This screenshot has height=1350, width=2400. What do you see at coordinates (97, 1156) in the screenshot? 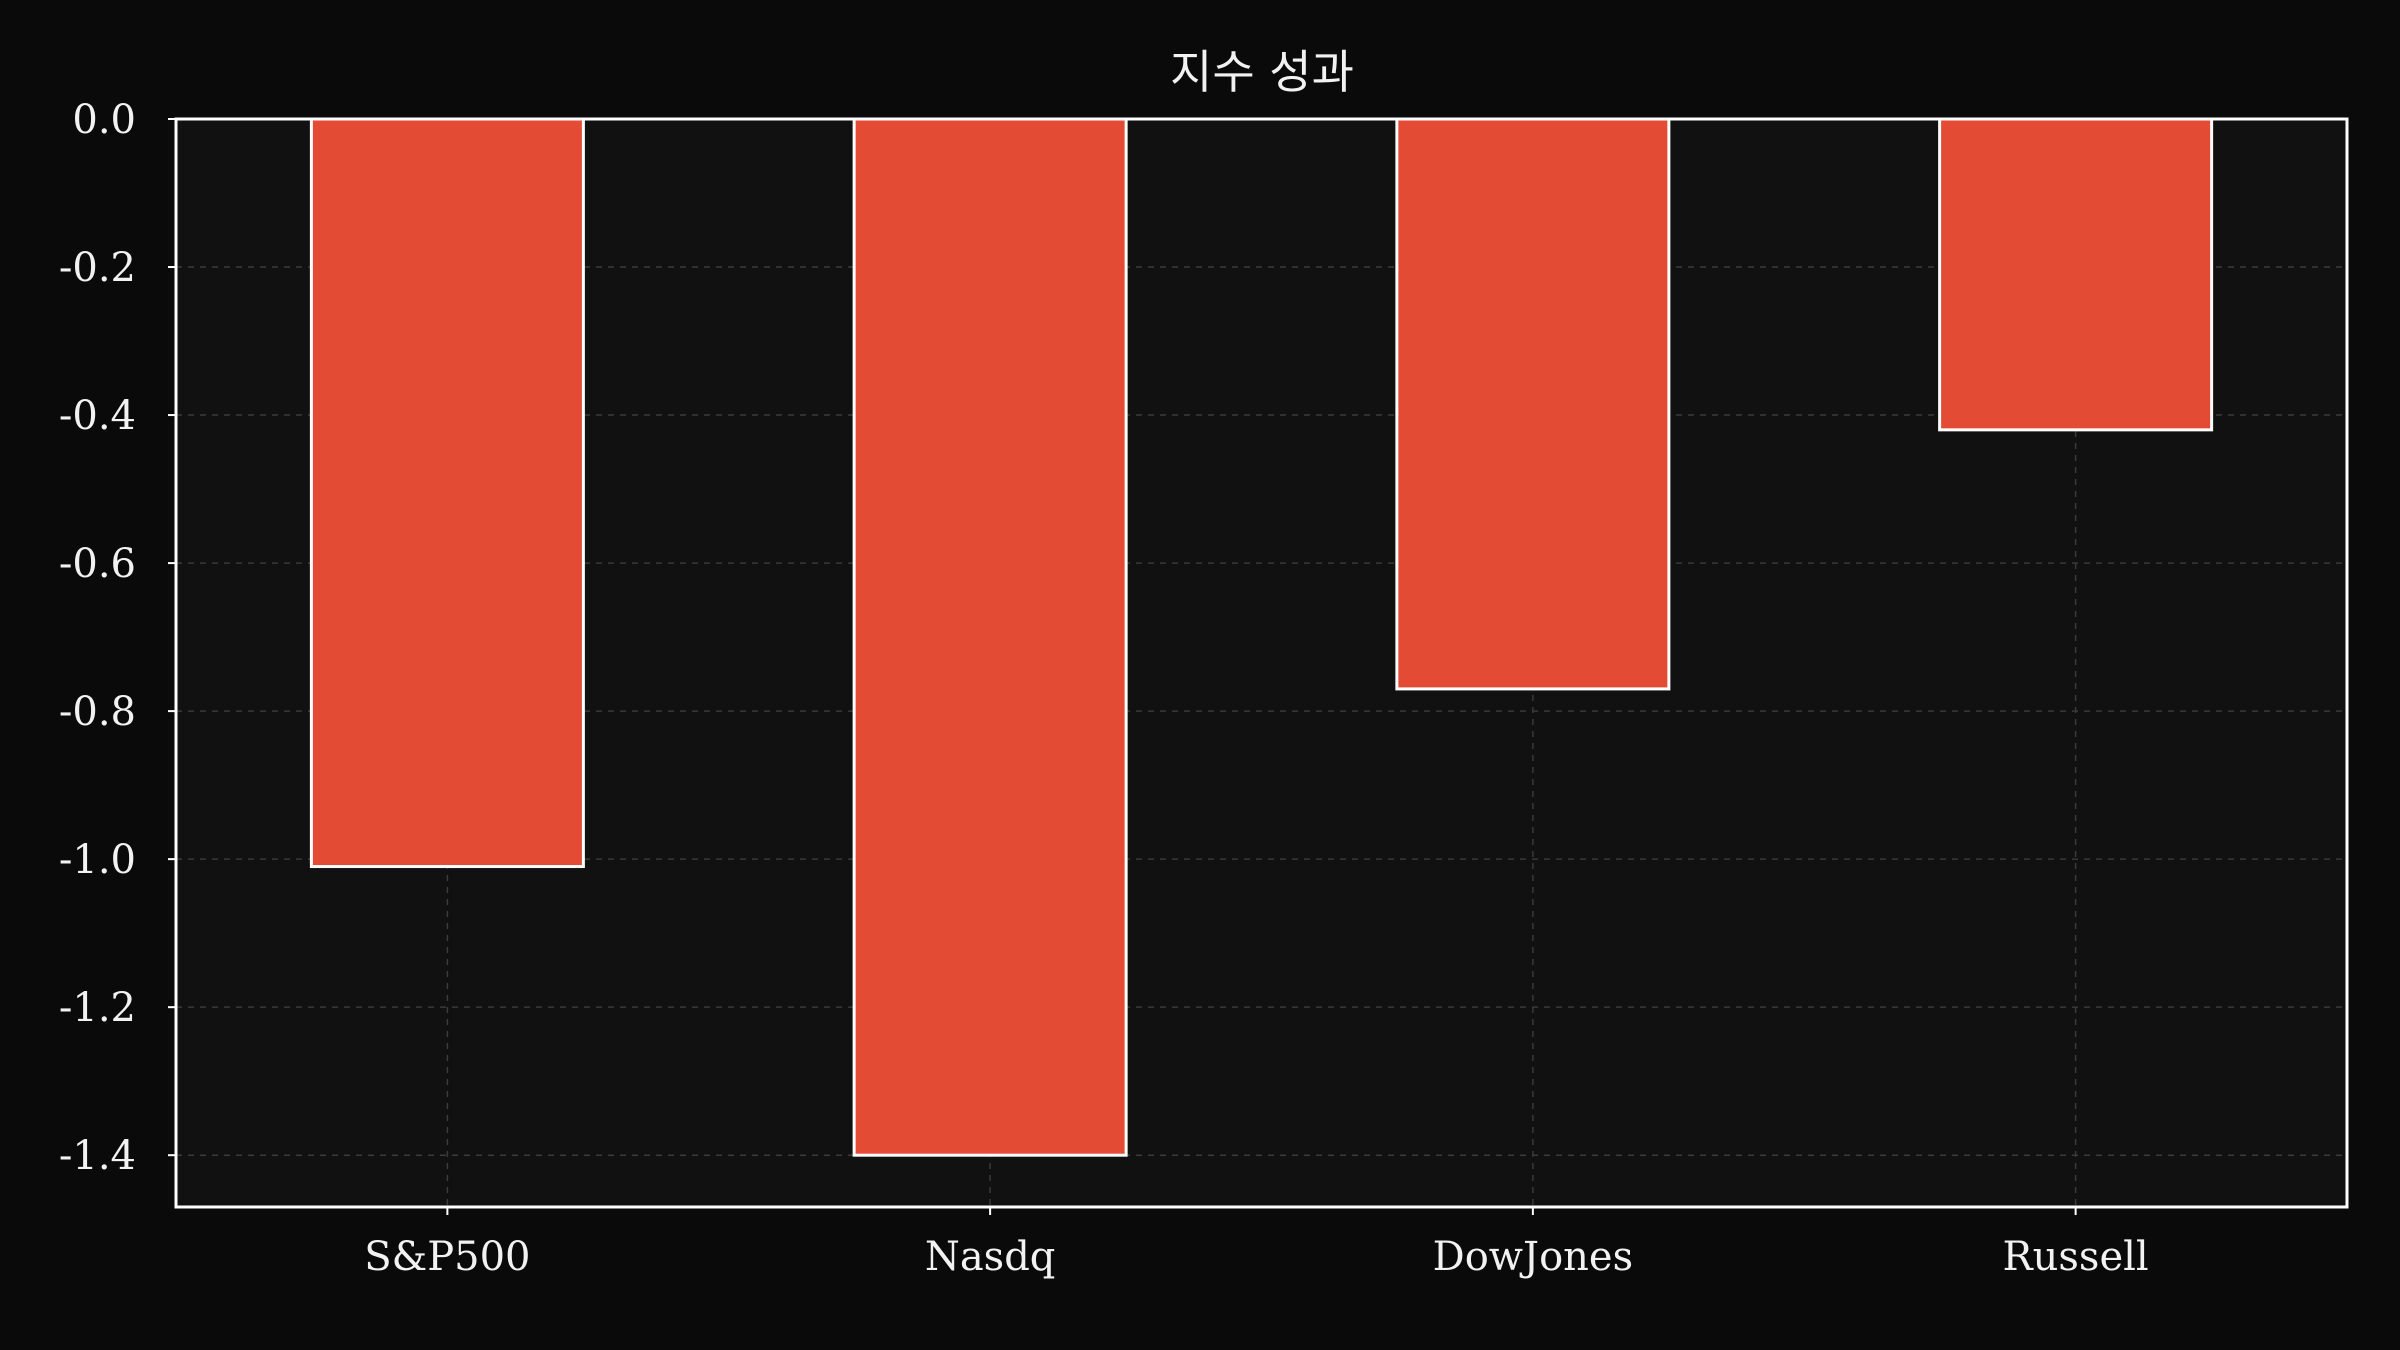
I see `y-tick-label: -1.4` at bounding box center [97, 1156].